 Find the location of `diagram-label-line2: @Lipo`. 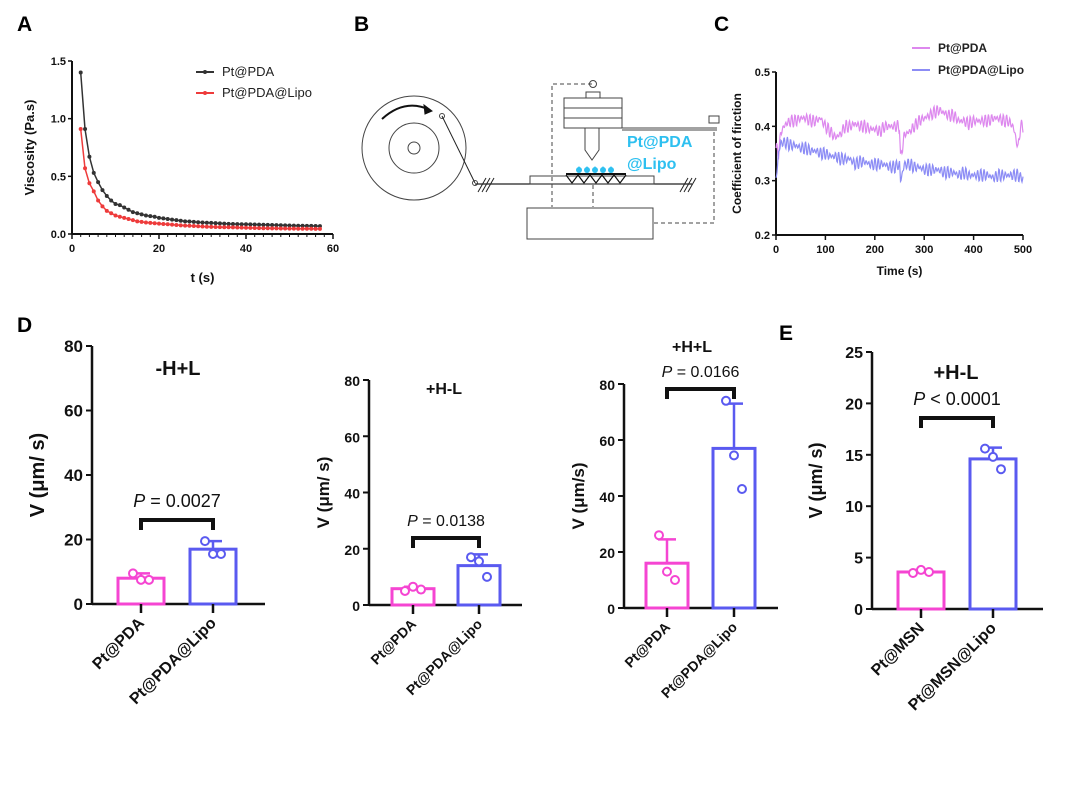

diagram-label-line2: @Lipo is located at coordinates (652, 164).